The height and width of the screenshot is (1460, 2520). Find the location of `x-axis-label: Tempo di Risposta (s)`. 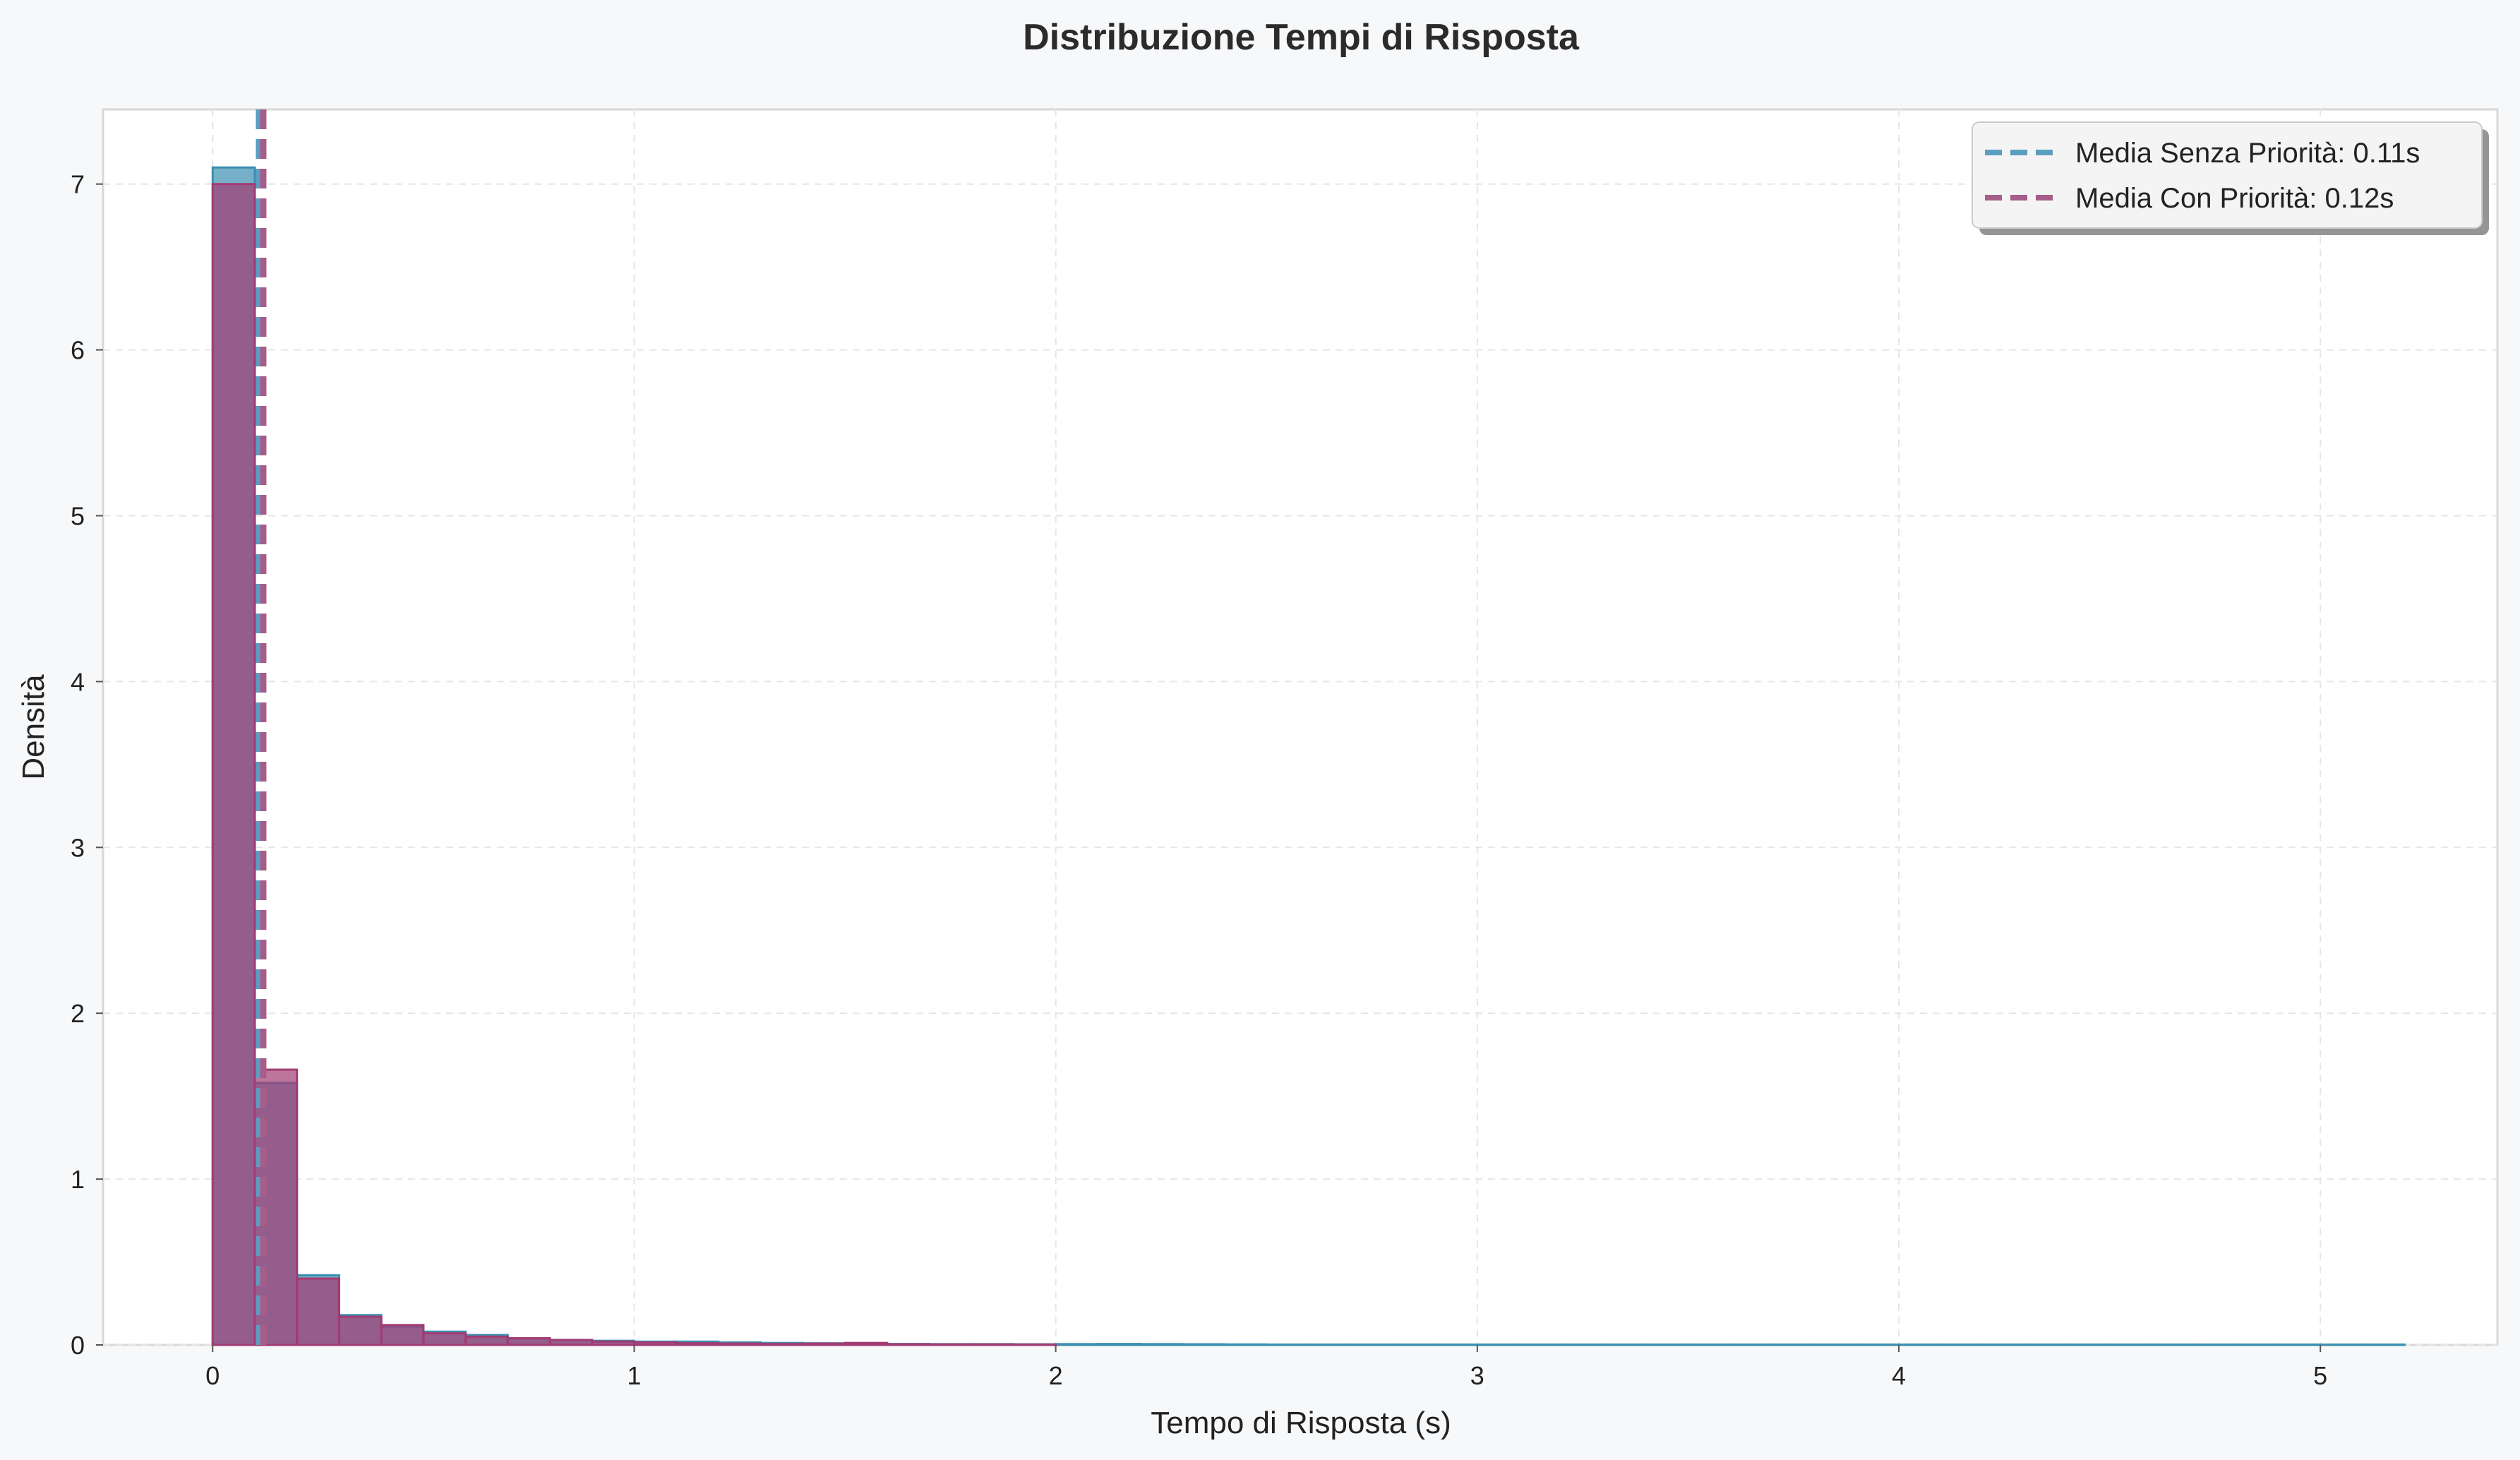

x-axis-label: Tempo di Risposta (s) is located at coordinates (1301, 1423).